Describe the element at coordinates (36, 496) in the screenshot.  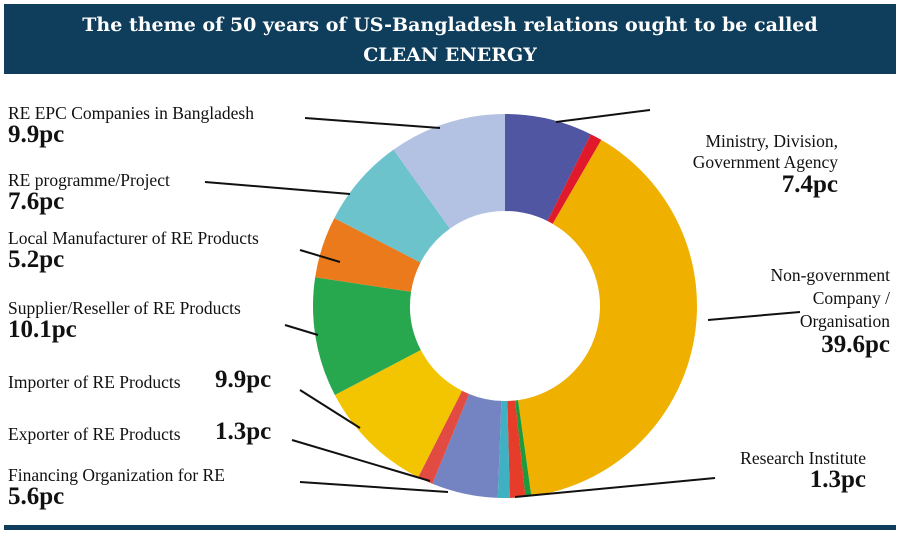
I see `value-financing: 5.6pc` at that location.